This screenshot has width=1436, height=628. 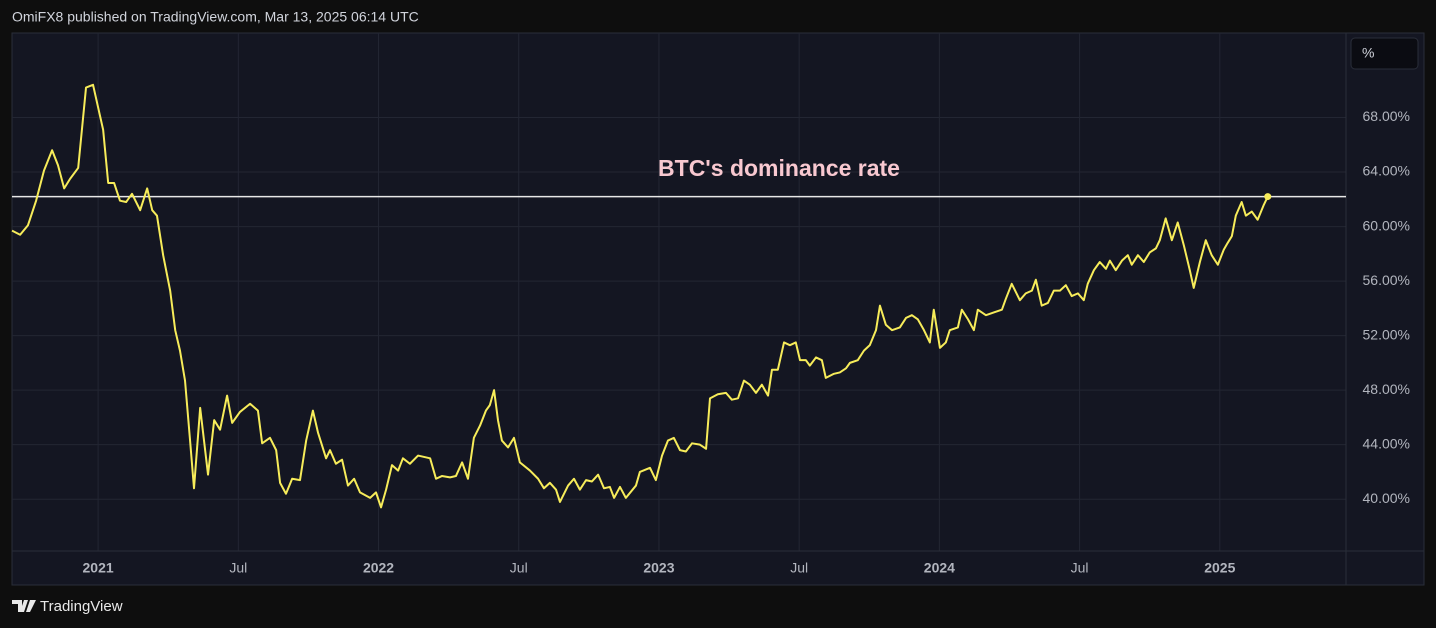 What do you see at coordinates (81, 606) in the screenshot?
I see `footer-brand: TradingView` at bounding box center [81, 606].